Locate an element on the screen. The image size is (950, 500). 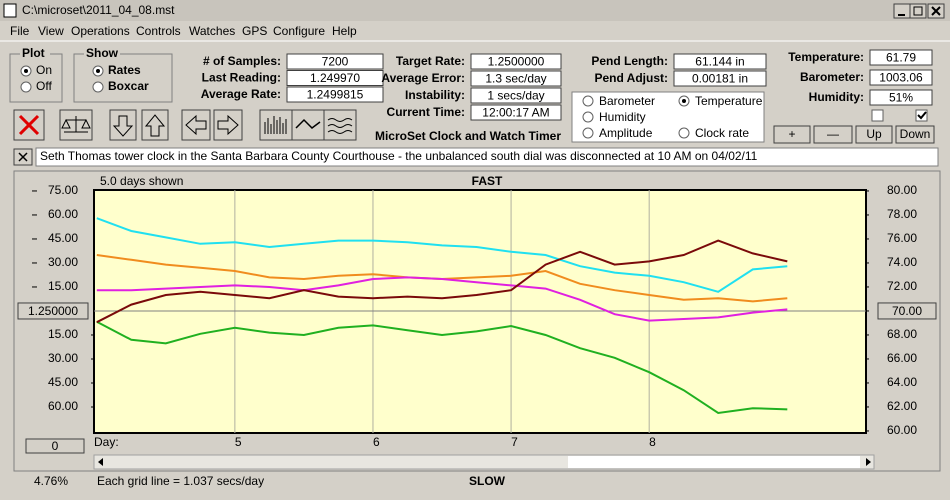
scroll-right is located at coordinates (868, 462).